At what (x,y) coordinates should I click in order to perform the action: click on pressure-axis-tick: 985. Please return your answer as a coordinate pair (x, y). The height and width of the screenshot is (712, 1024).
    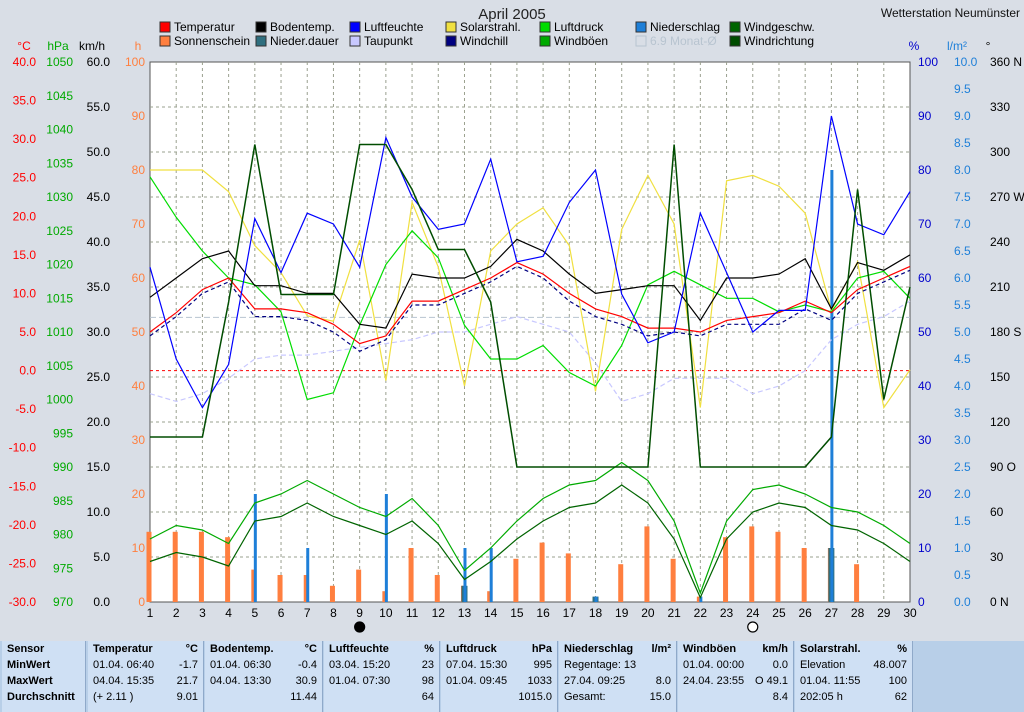
    Looking at the image, I should click on (63, 501).